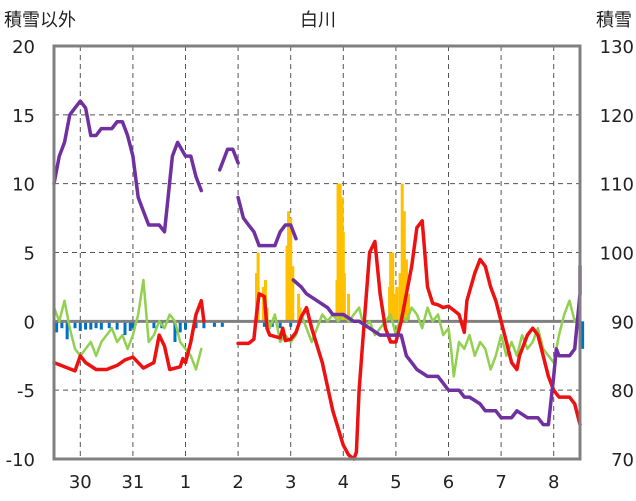  I want to click on left-tick-label: -10, so click(20, 460).